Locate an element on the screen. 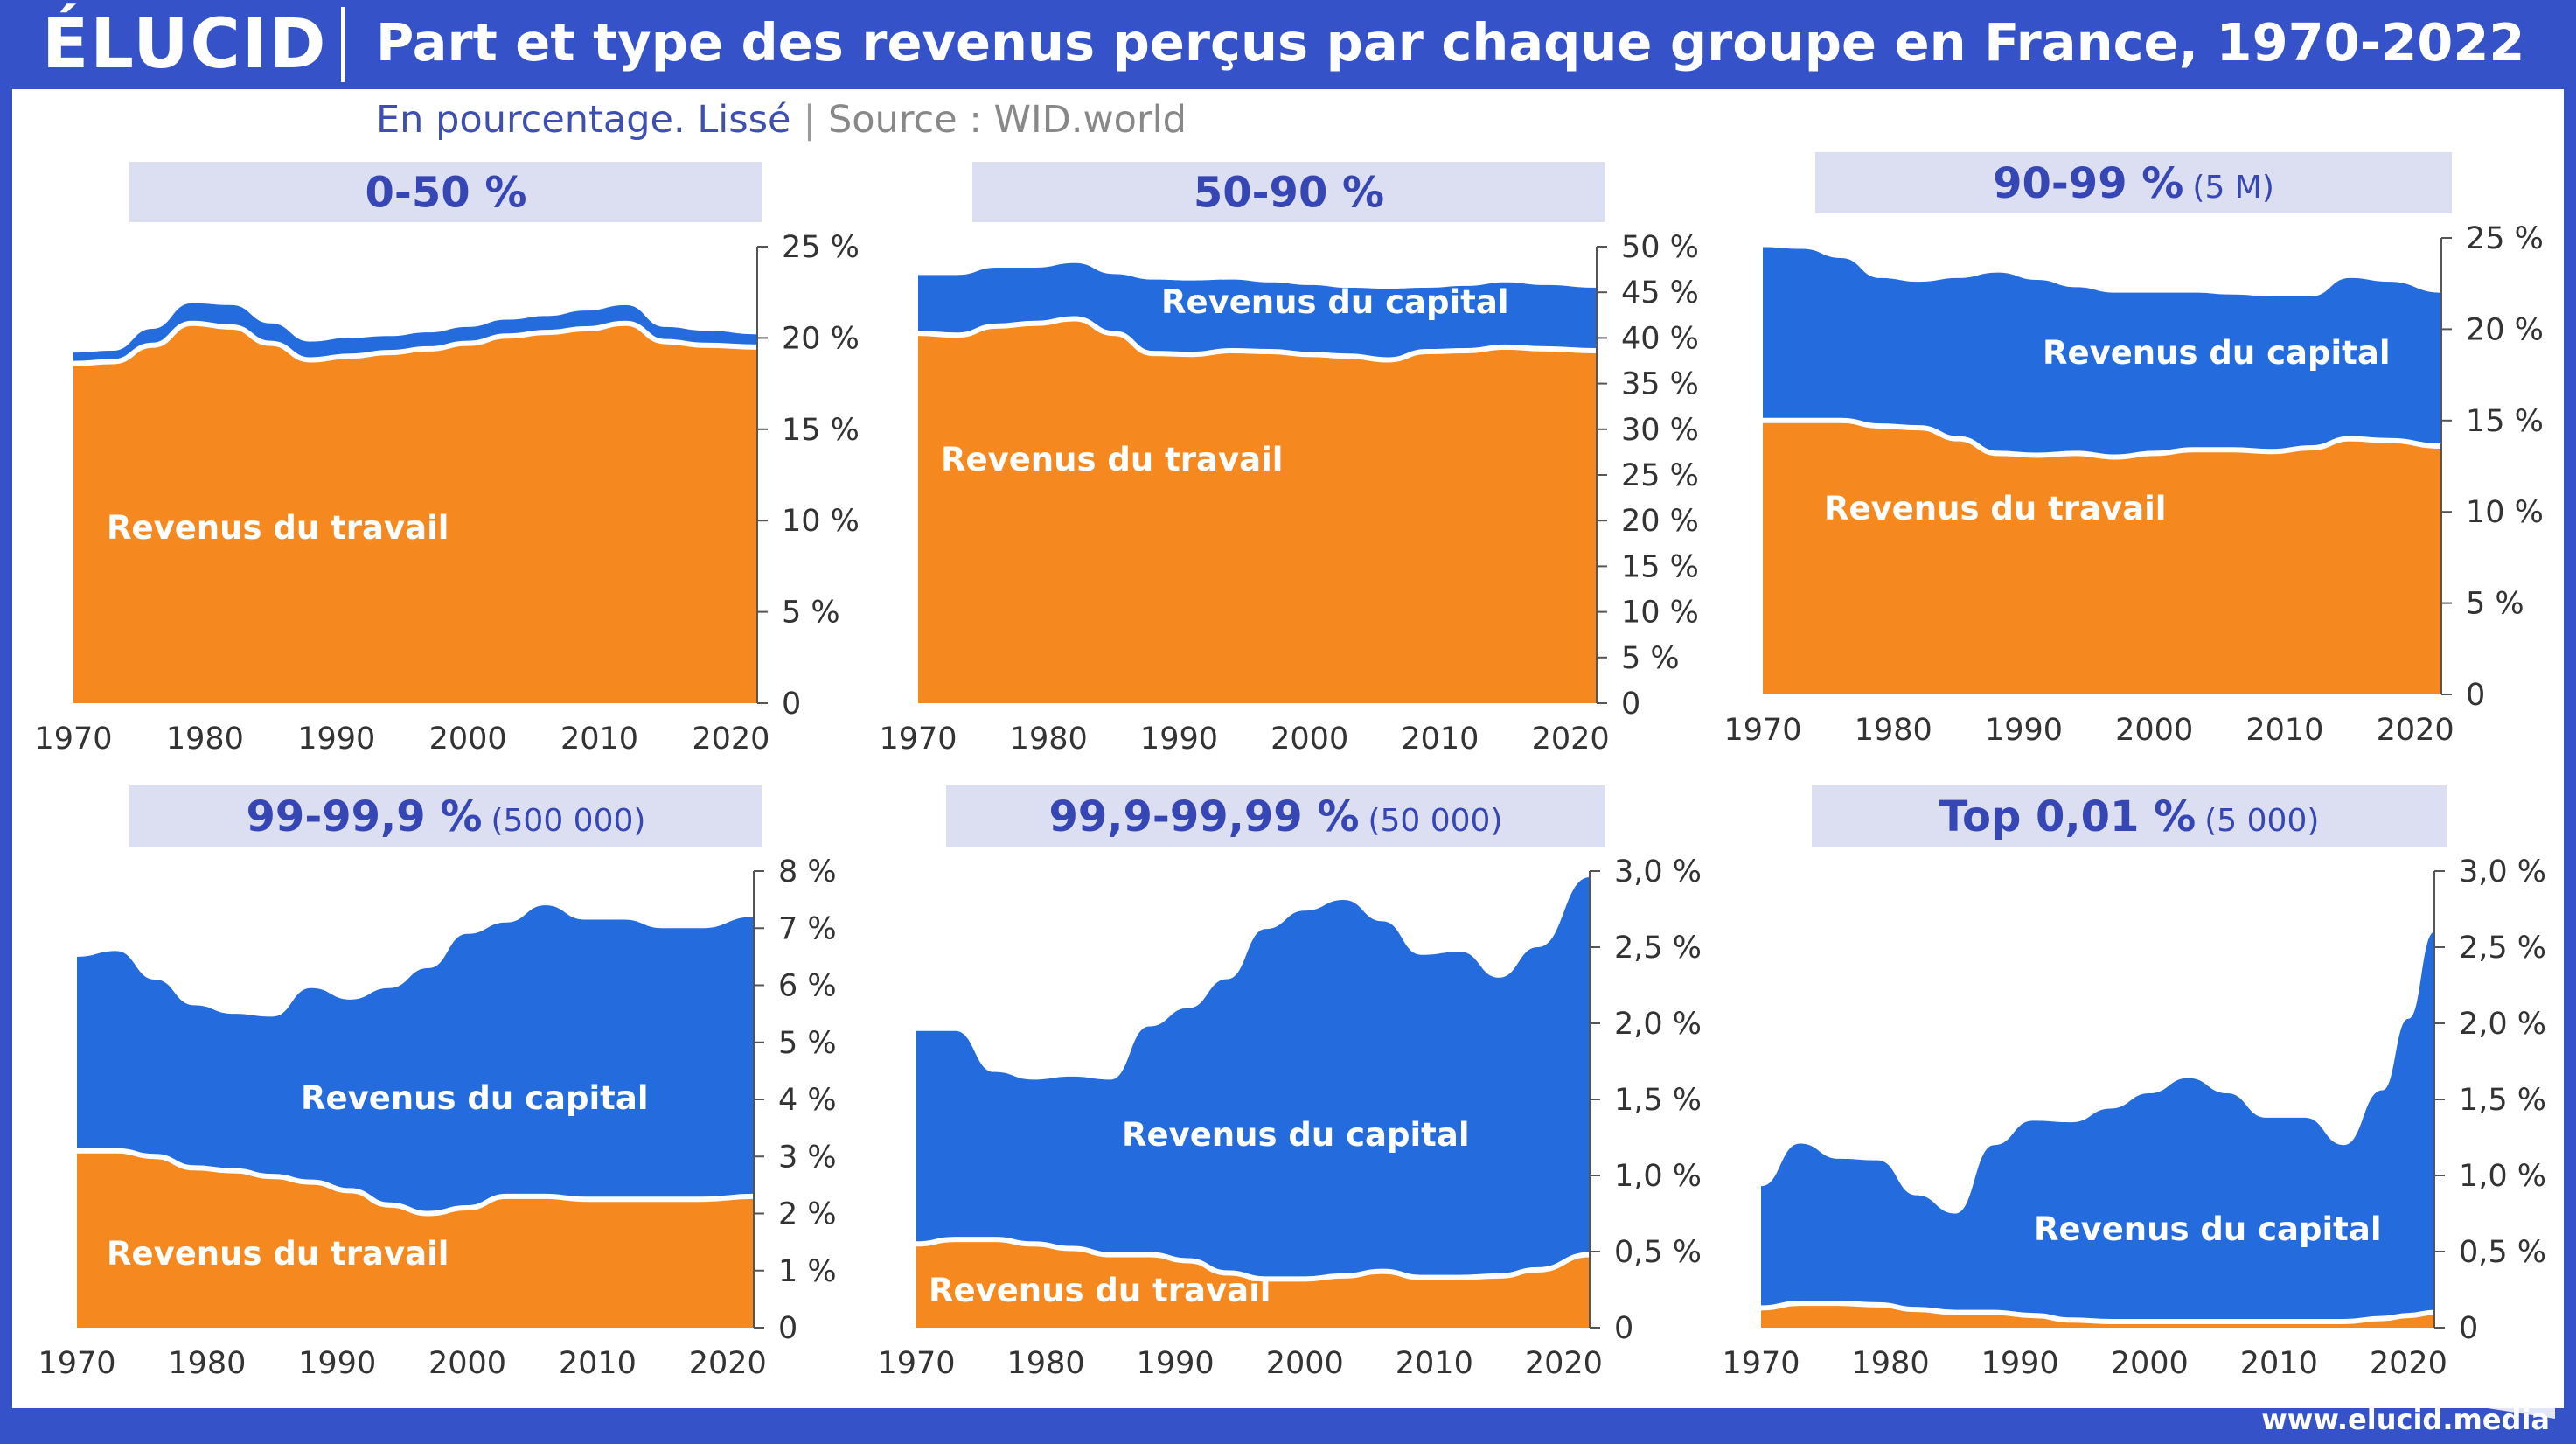  y-tick-label: 1 % is located at coordinates (807, 1271).